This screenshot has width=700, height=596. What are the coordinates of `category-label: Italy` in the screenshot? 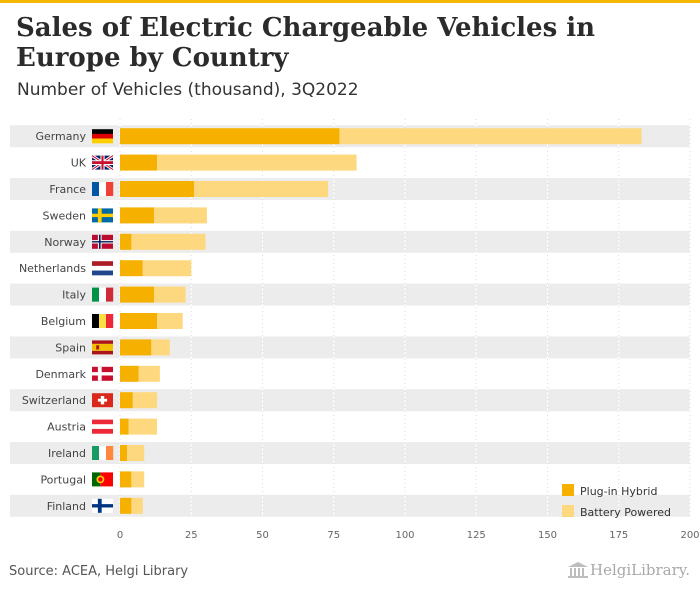 It's located at (74, 295).